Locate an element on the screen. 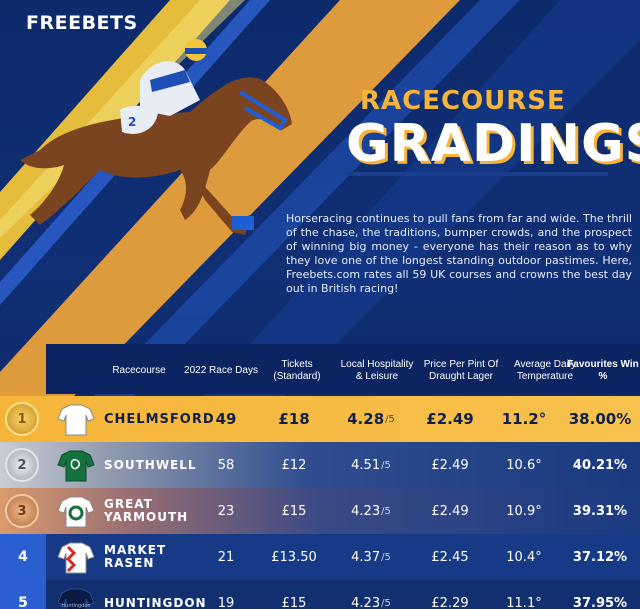 The height and width of the screenshot is (609, 640). title-racecourse: RACECOURSE is located at coordinates (463, 101).